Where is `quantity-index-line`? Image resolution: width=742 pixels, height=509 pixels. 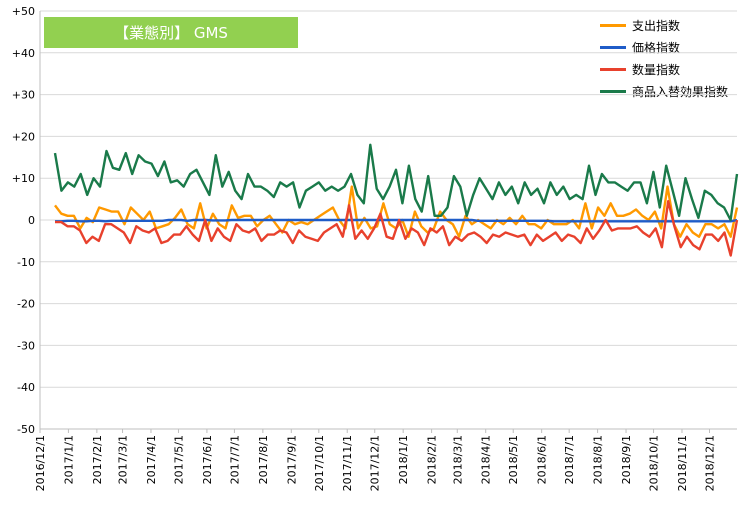
quantity-index-line is located at coordinates (397, 228).